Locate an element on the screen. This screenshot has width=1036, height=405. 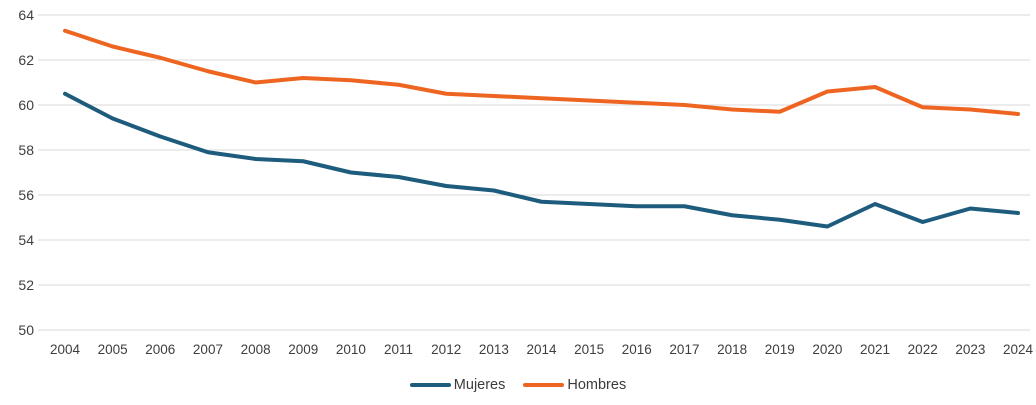
x-axis-tick-label: 2012 is located at coordinates (446, 349).